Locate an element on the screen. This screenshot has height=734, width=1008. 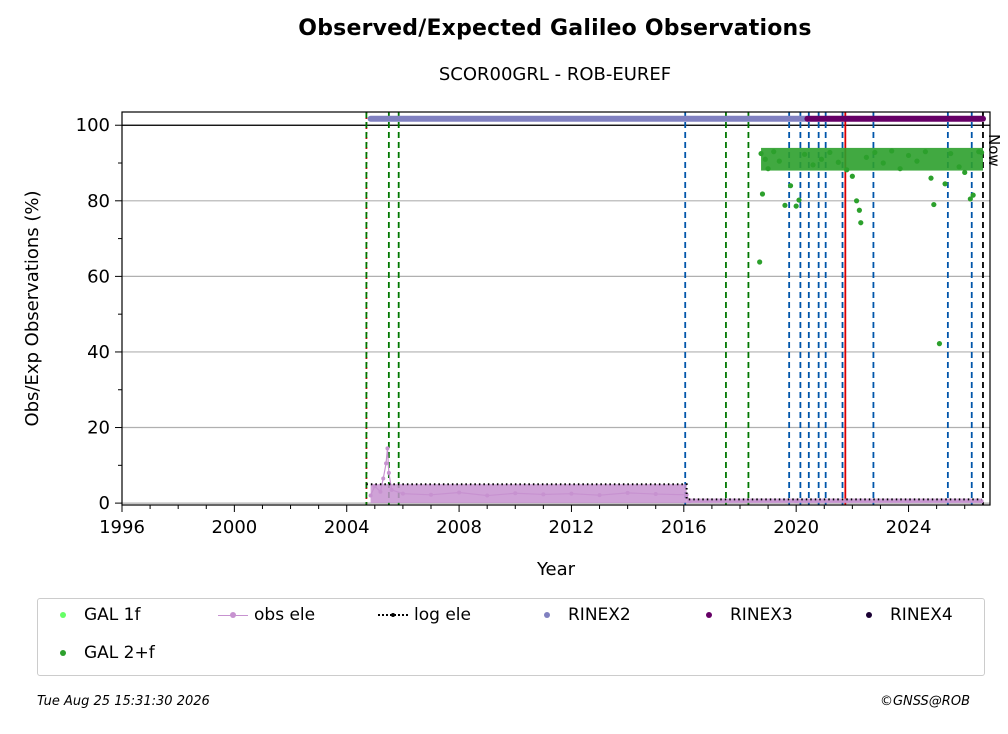
legend-item-rinex3: RINEX3 is located at coordinates (742, 615).